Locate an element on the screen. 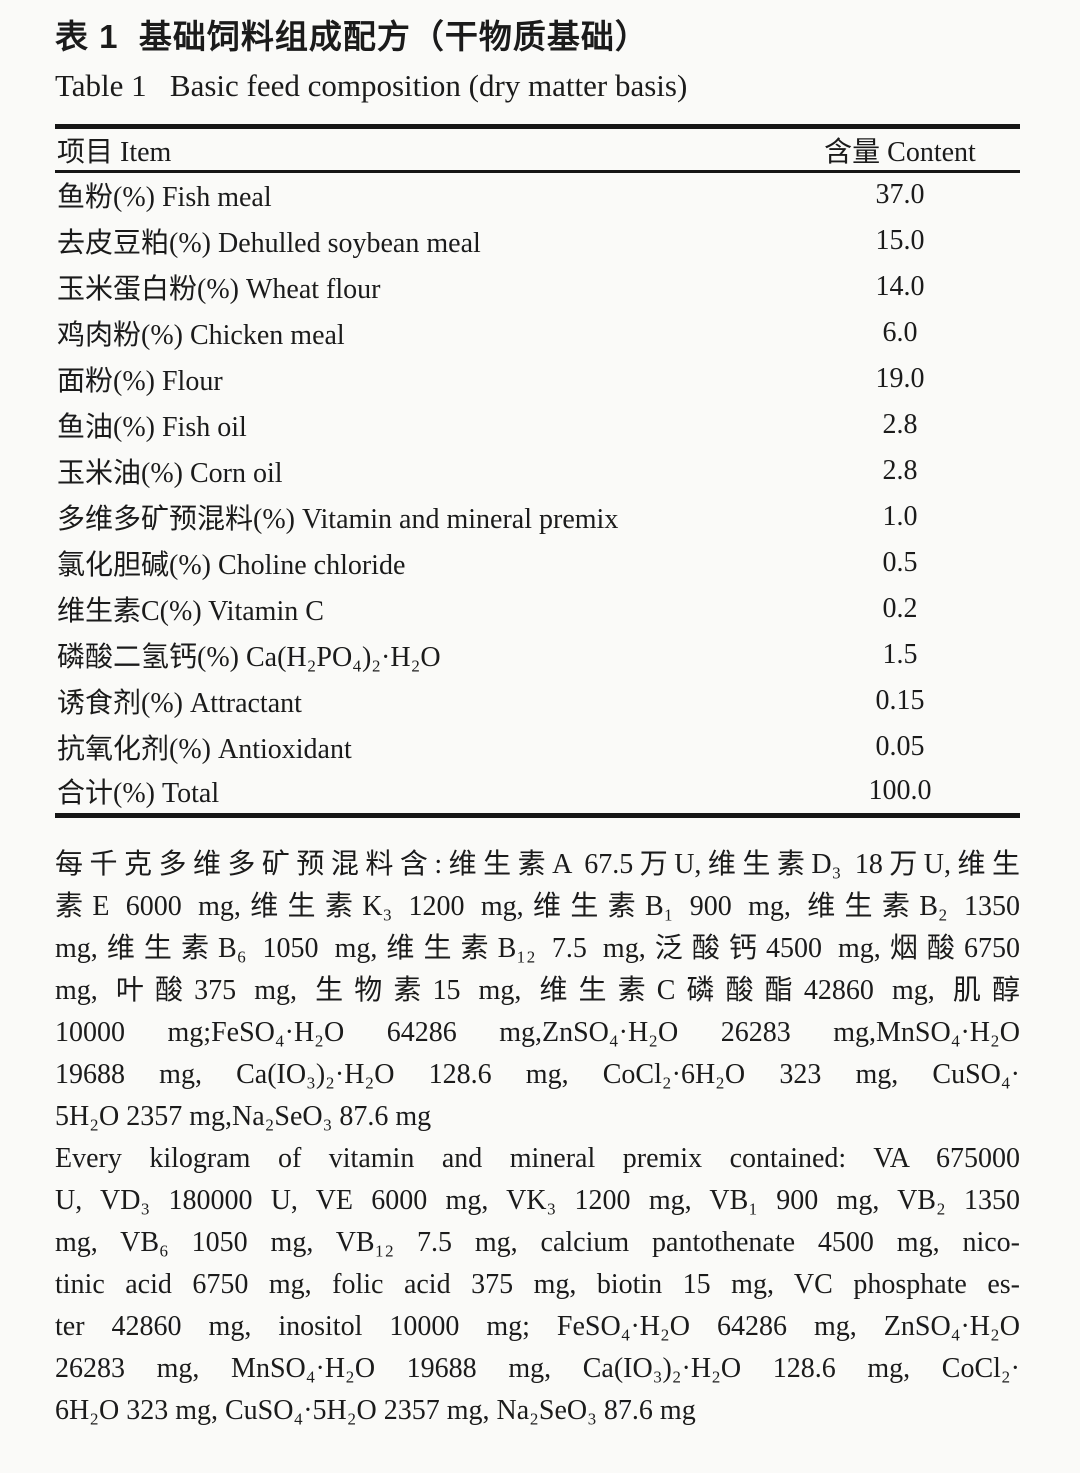 The image size is (1080, 1473). header-content: 含量 Content is located at coordinates (900, 152).